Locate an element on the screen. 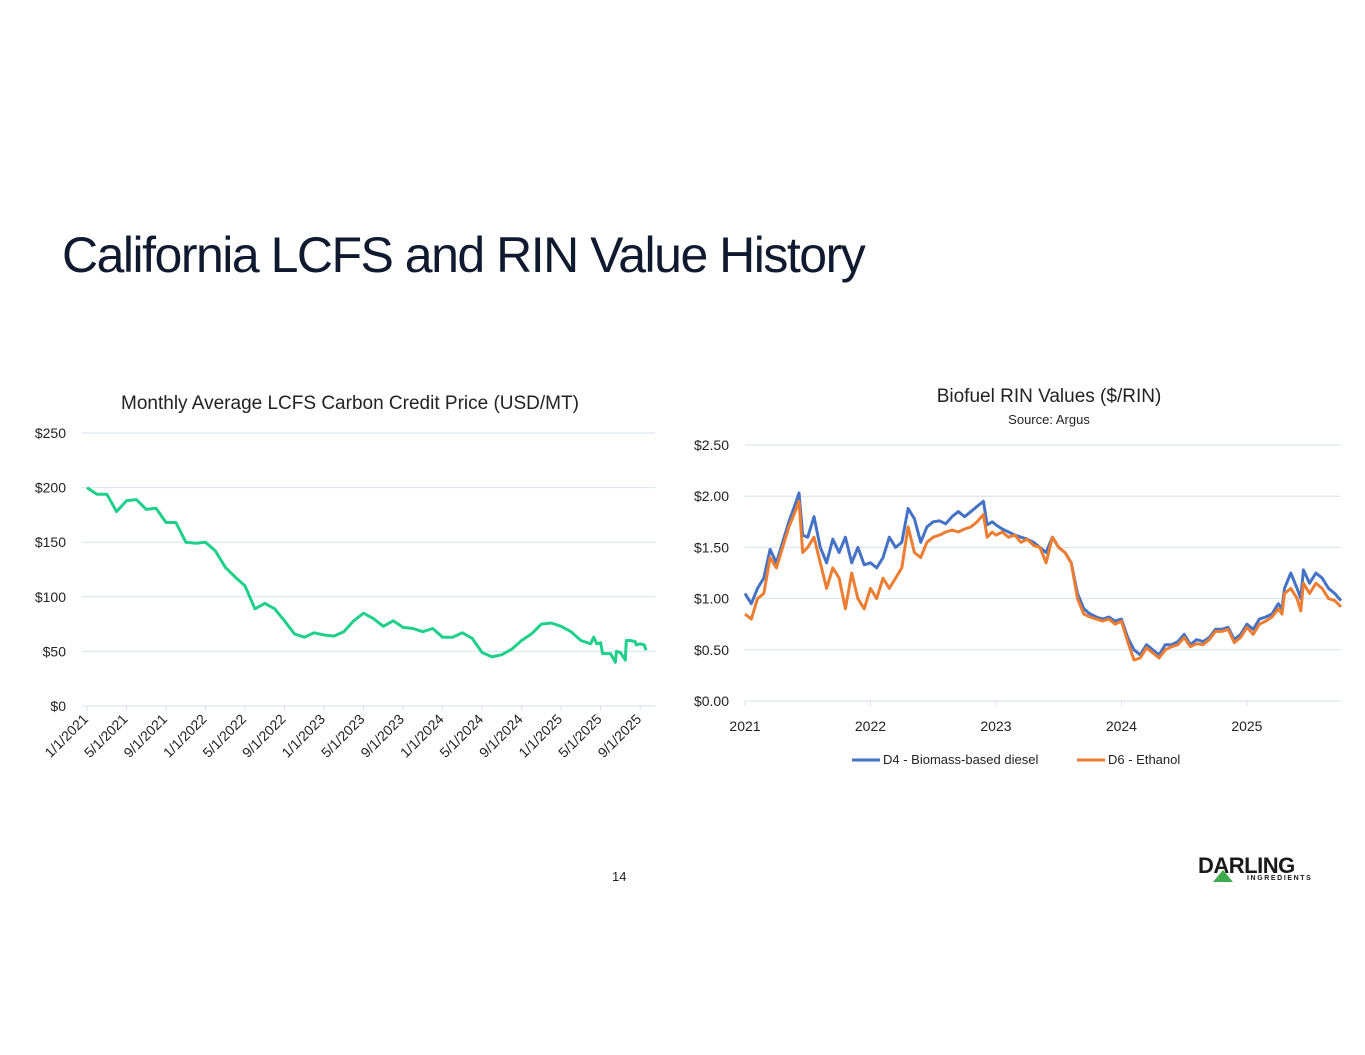 The height and width of the screenshot is (1055, 1365). lcfs-y-tick-label: $150 is located at coordinates (50, 542).